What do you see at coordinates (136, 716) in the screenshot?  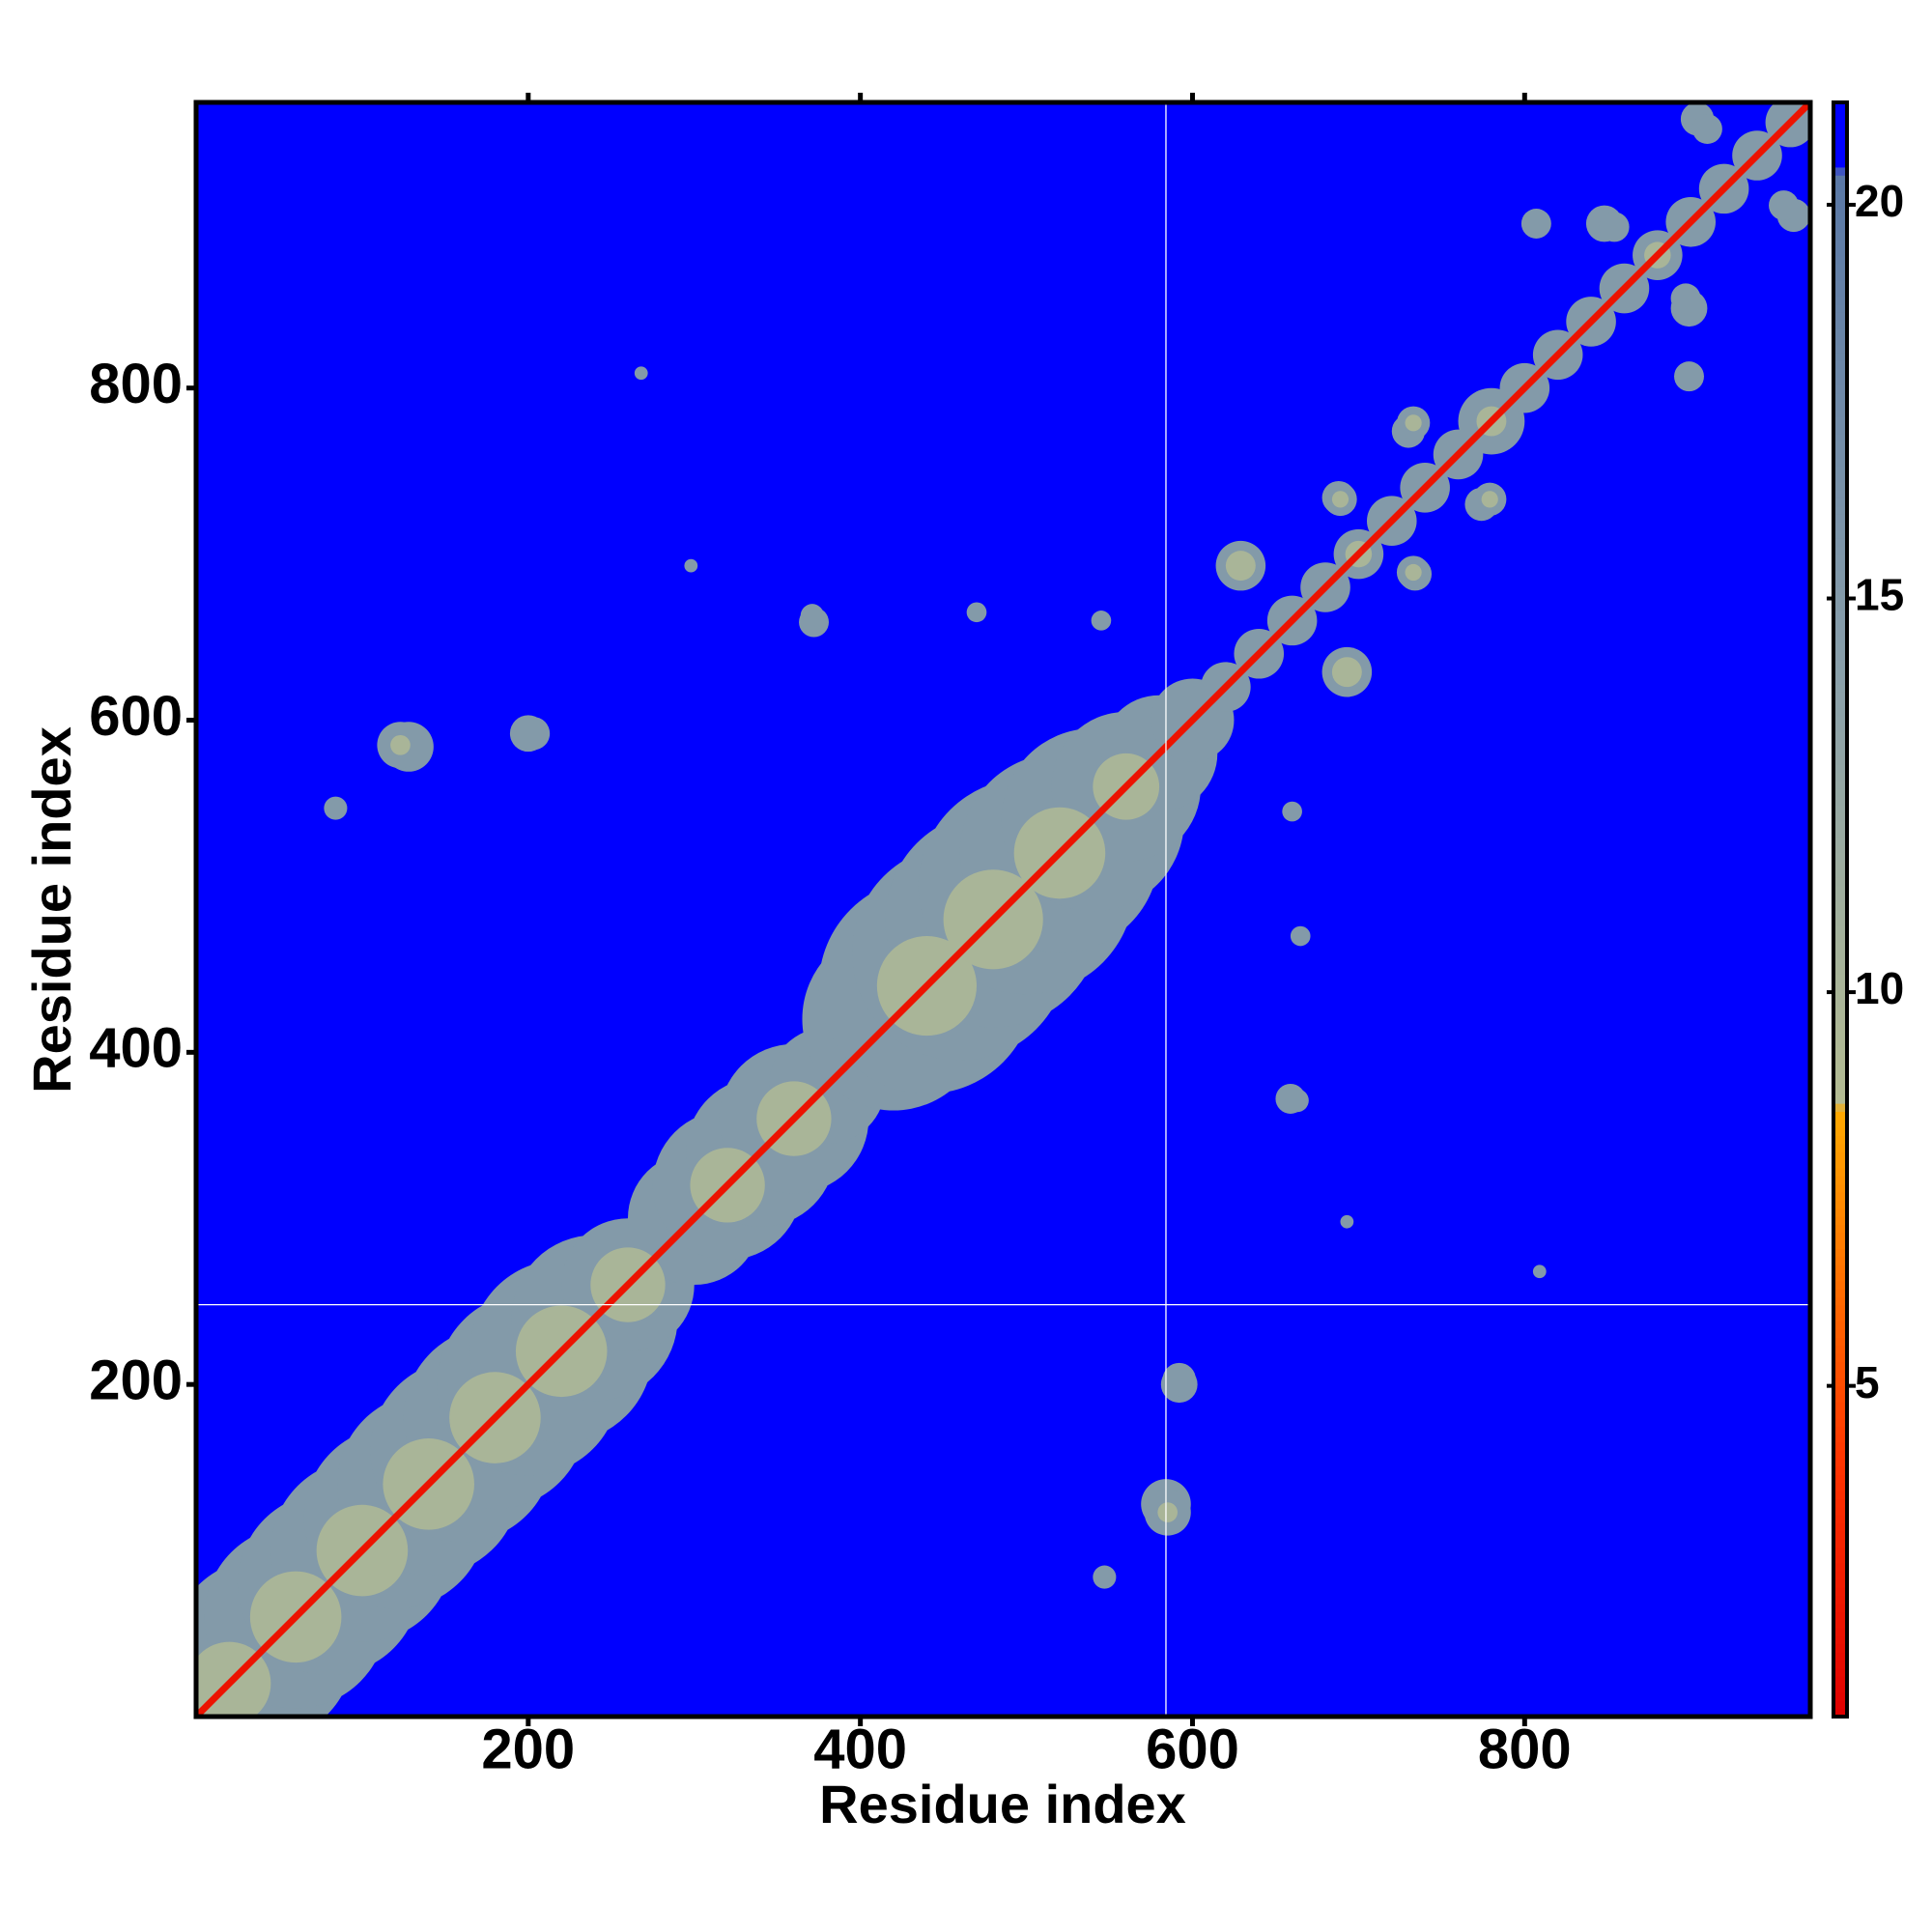 I see `y-tick-label: 600` at bounding box center [136, 716].